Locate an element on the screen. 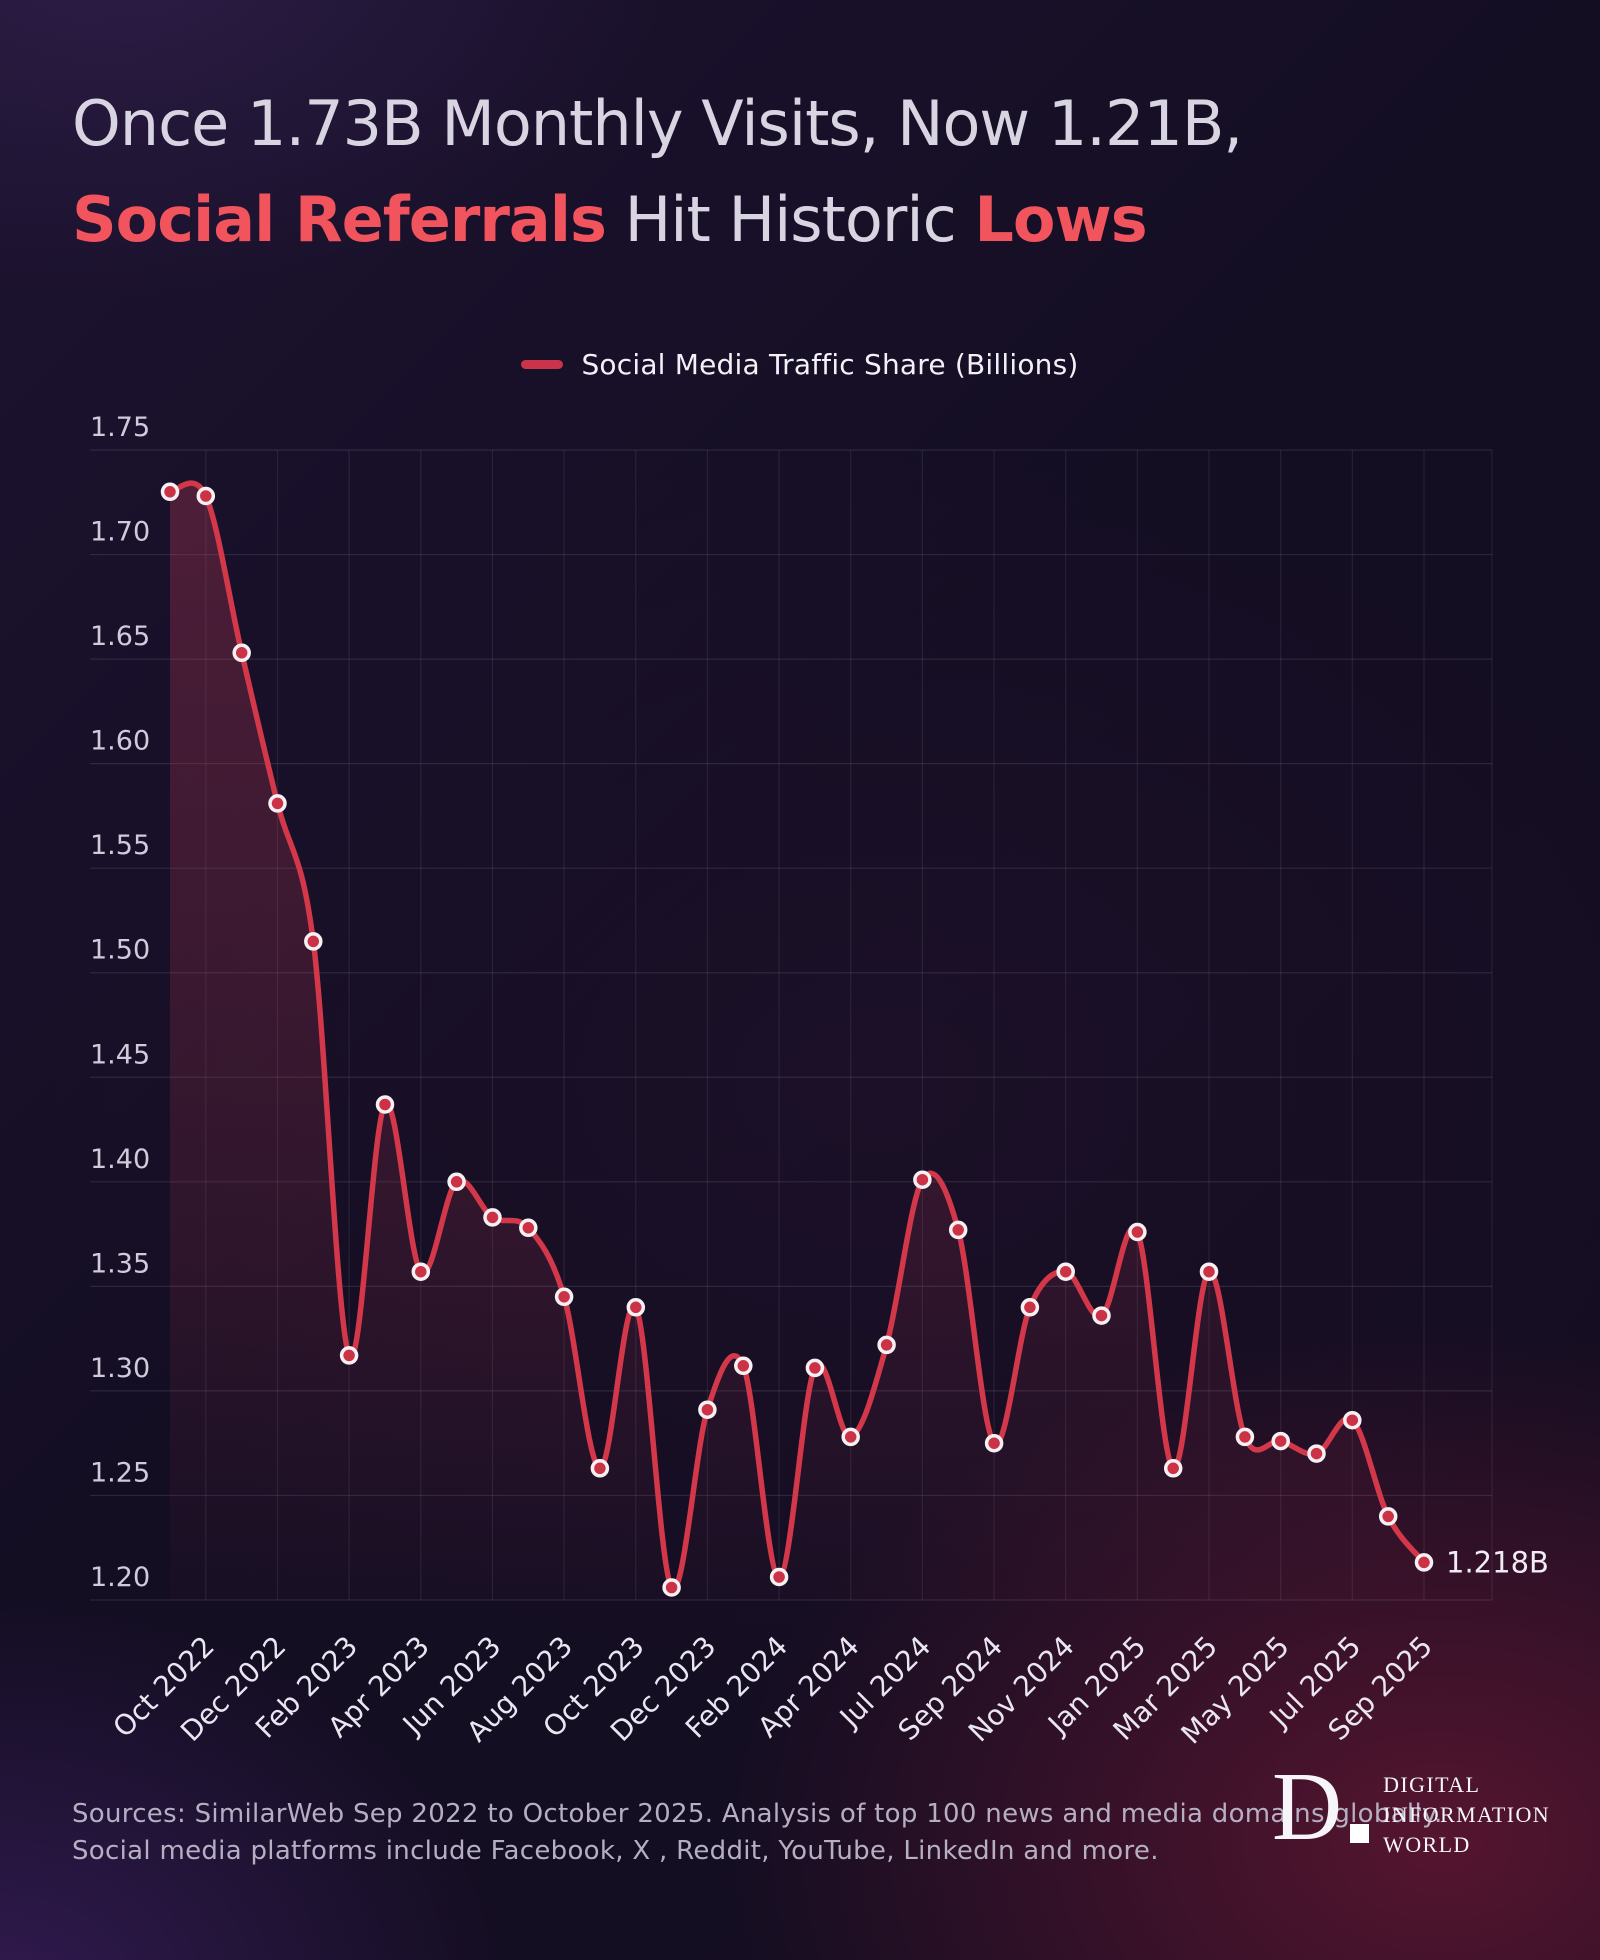 This screenshot has height=1960, width=1600. logo-wordmark: DIGITAL INFORMATION WORLD is located at coordinates (1466, 1815).